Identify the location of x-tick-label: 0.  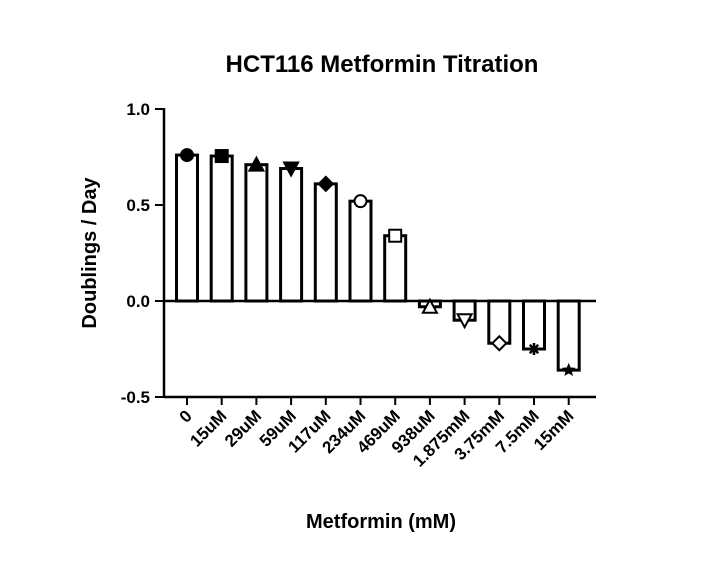
(186, 416).